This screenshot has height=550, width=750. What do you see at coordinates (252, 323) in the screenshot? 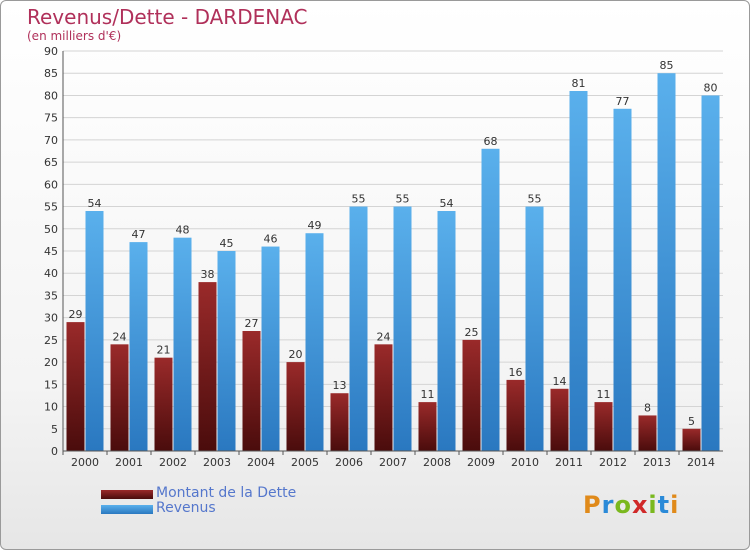
I see `value-label-dette: 27` at bounding box center [252, 323].